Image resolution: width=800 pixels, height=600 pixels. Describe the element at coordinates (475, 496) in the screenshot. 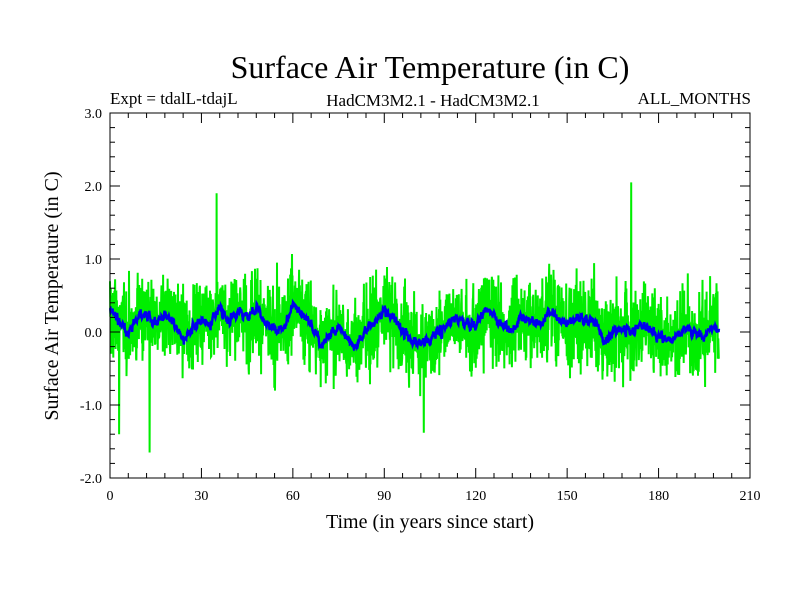

I see `x-tick-label: 120` at that location.